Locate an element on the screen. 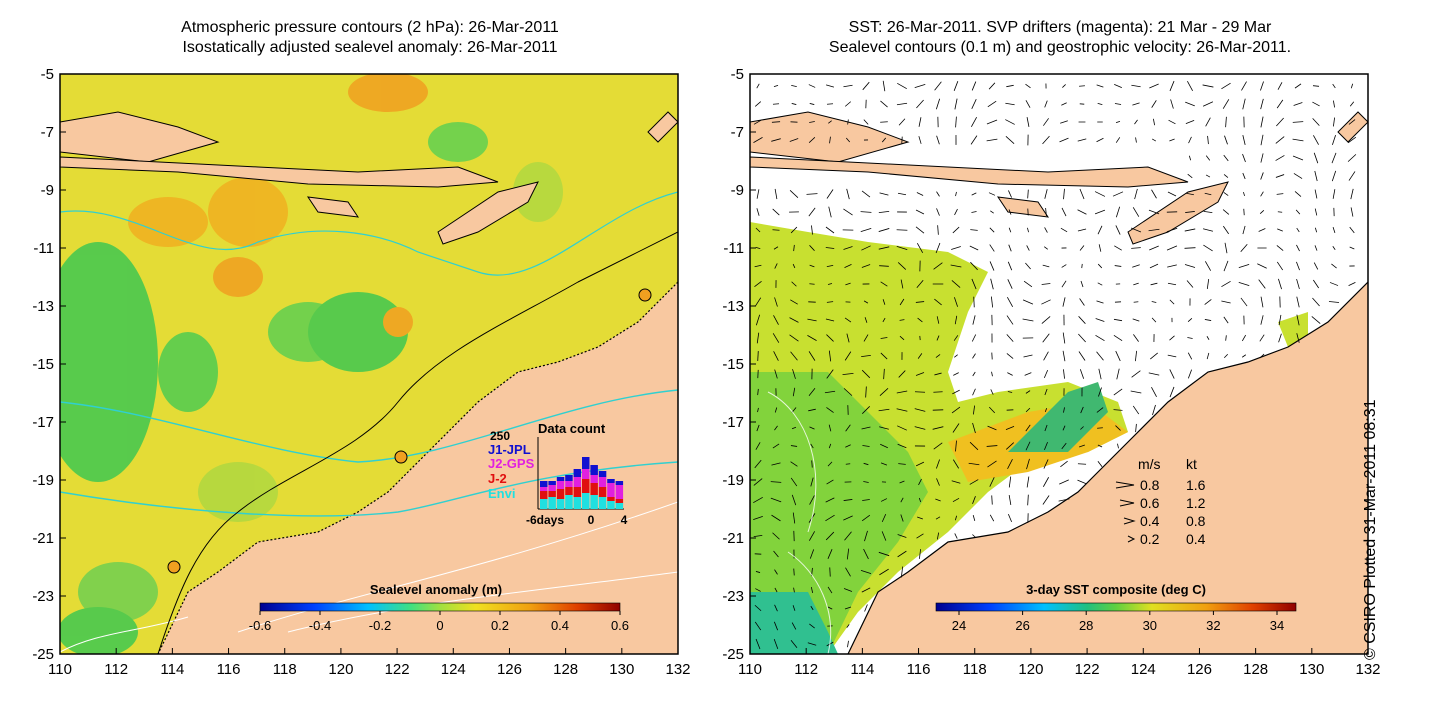 This screenshot has height=720, width=1440. lon-tick-label: 112 is located at coordinates (116, 669).